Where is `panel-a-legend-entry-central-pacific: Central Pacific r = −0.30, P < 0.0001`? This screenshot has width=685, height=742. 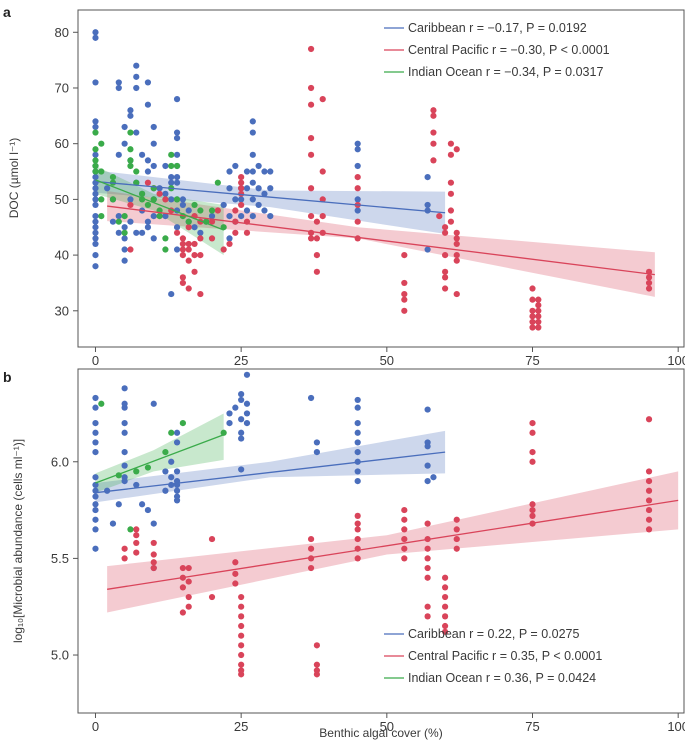
panel-a-legend-entry-central-pacific: Central Pacific r = −0.30, P < 0.0001 is located at coordinates (509, 50).